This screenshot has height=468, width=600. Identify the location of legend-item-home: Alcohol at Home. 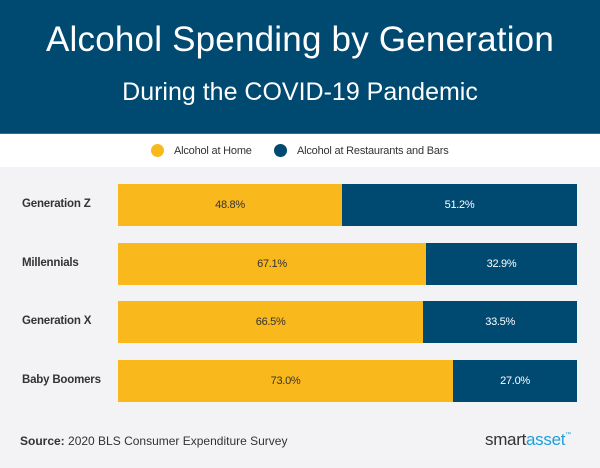
(201, 150).